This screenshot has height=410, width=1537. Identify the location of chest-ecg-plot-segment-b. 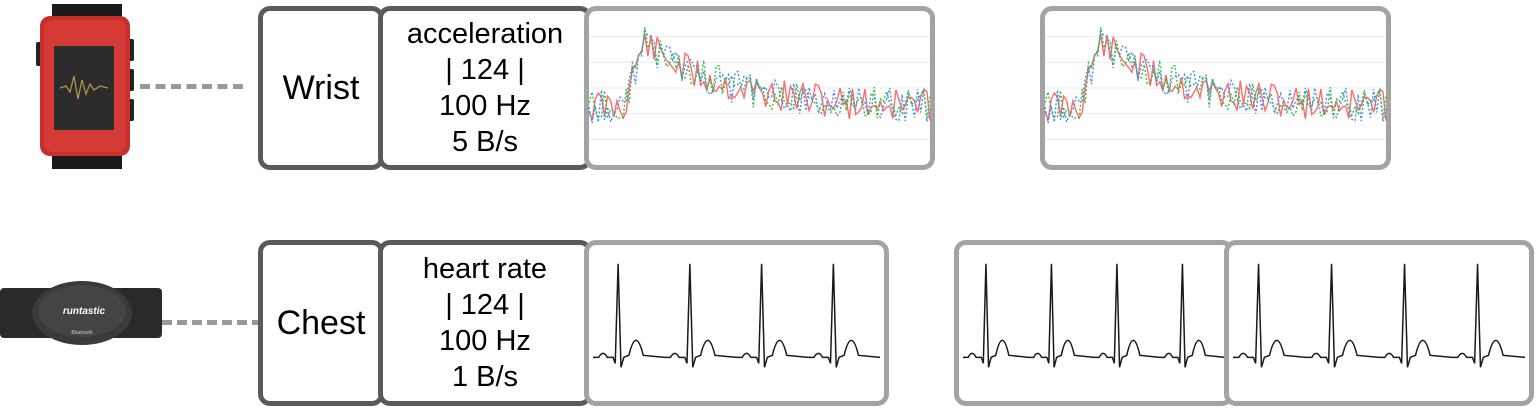
(1379, 323).